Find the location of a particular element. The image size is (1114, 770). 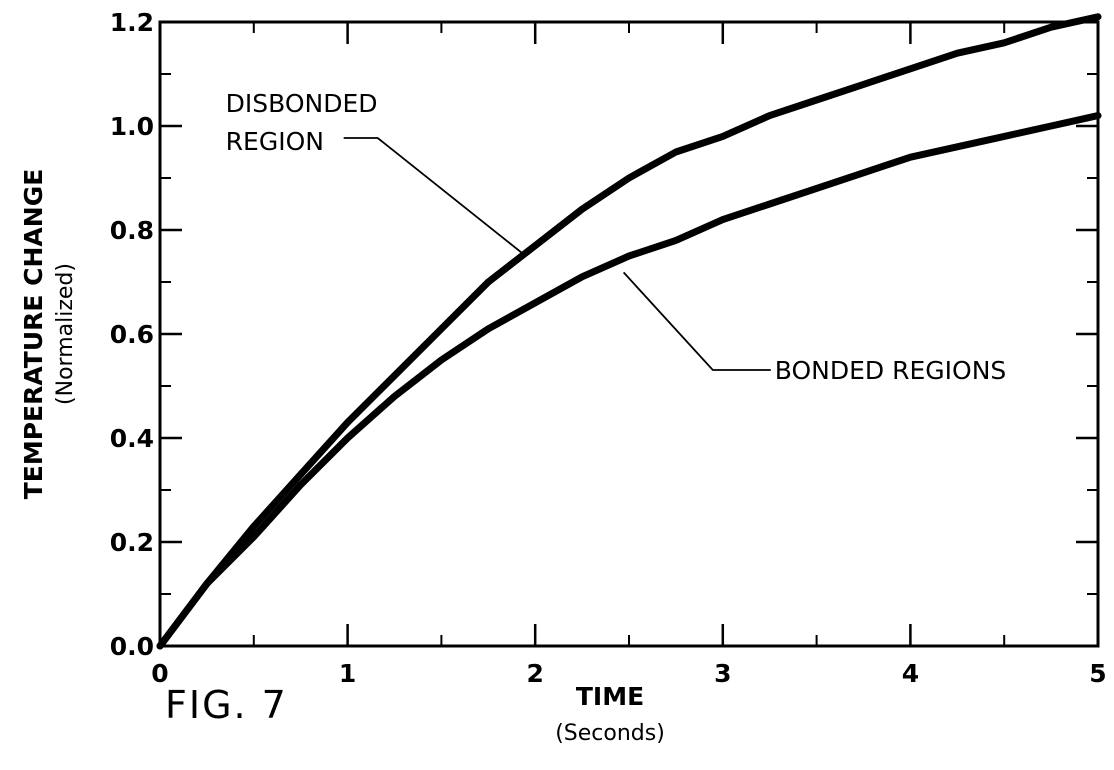

annotation-bonded-label: BONDED REGIONS is located at coordinates (891, 370).